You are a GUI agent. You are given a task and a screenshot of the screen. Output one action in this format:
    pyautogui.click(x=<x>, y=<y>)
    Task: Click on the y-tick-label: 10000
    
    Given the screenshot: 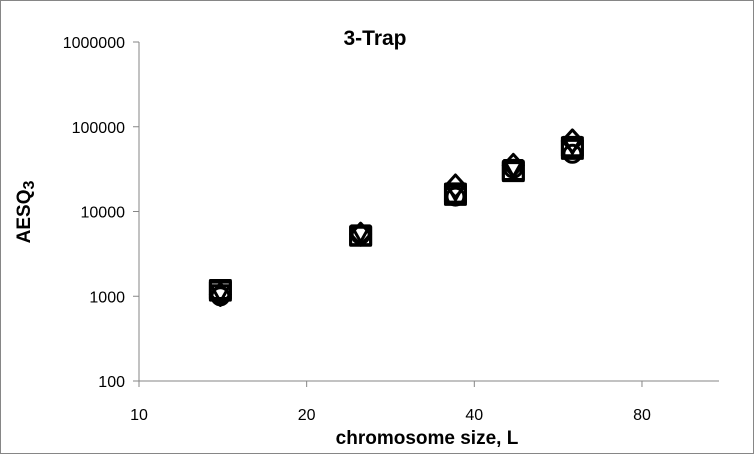 What is the action you would take?
    pyautogui.click(x=103, y=213)
    